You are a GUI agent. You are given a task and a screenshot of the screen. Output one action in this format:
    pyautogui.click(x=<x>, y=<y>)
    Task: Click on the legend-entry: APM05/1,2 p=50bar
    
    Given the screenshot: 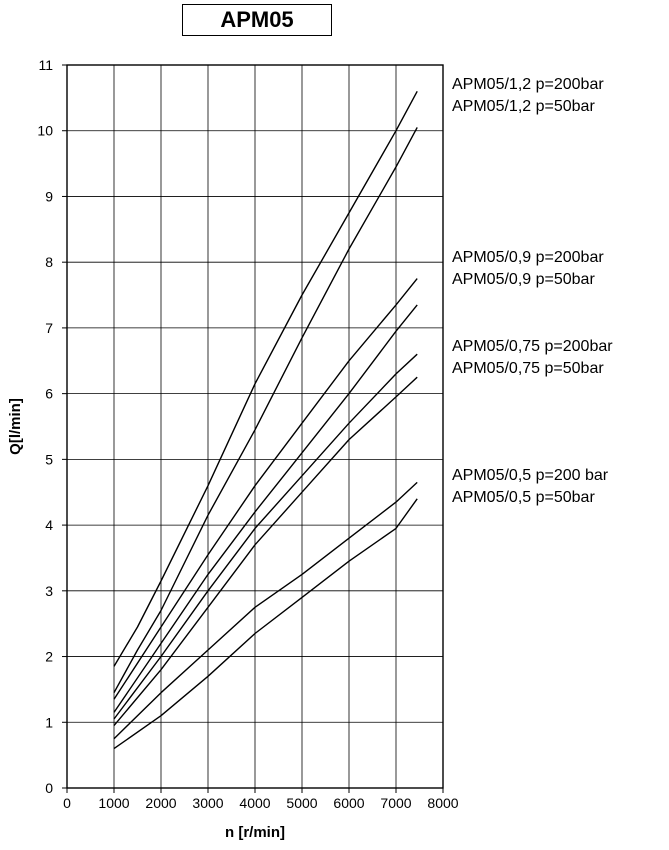 What is the action you would take?
    pyautogui.click(x=523, y=106)
    